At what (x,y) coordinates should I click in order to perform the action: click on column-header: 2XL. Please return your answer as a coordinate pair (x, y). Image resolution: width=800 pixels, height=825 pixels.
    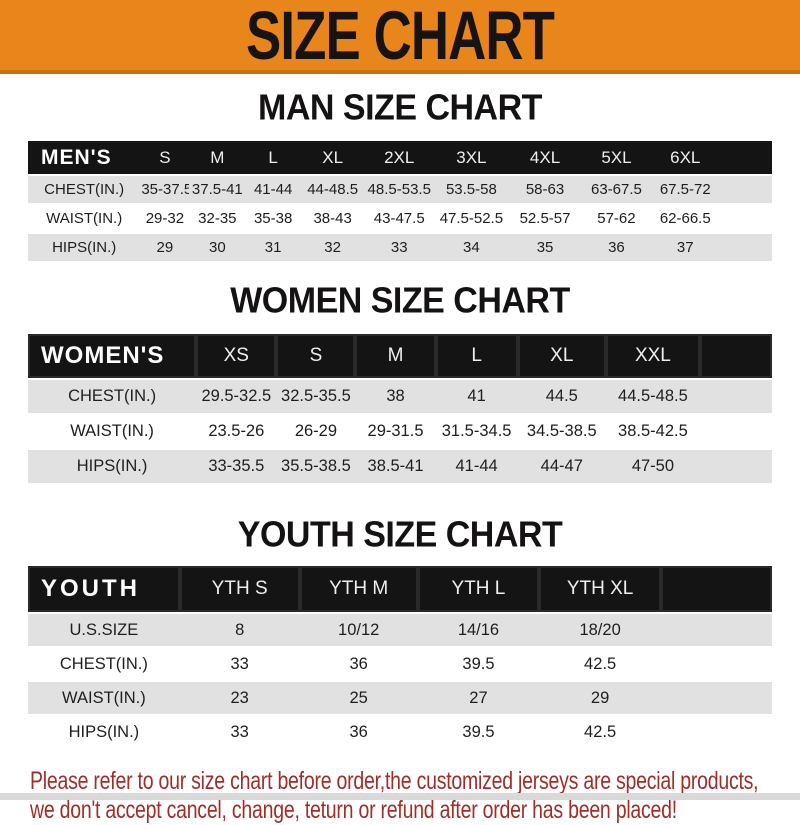
    Looking at the image, I should click on (399, 157).